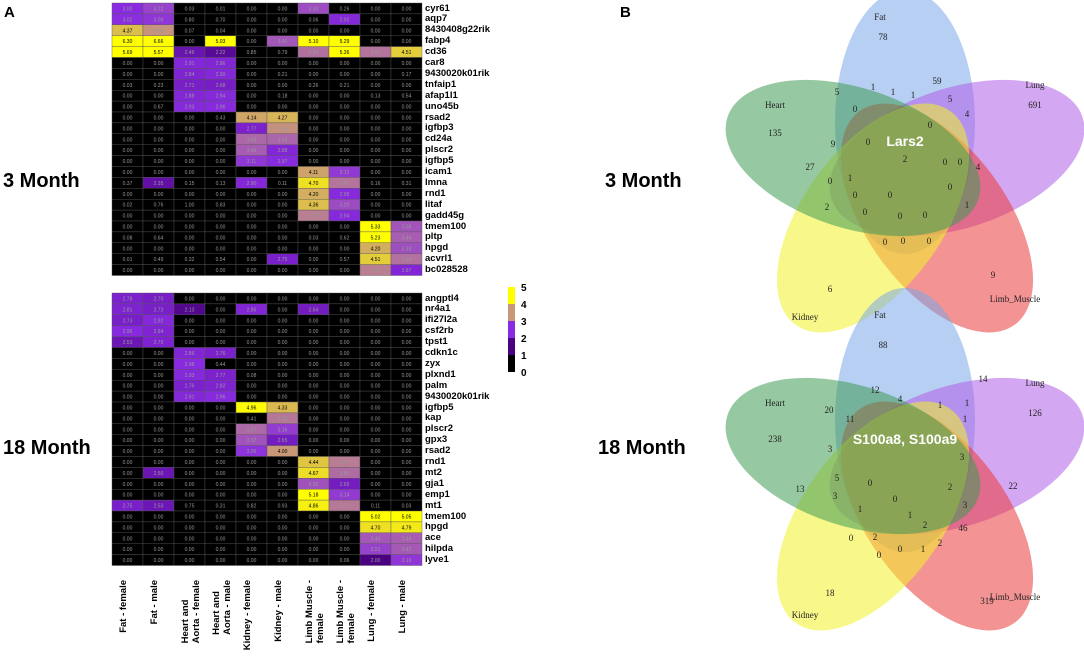 The height and width of the screenshot is (658, 1084). I want to click on heatmap-3m-gene-label: tmem100, so click(446, 226).